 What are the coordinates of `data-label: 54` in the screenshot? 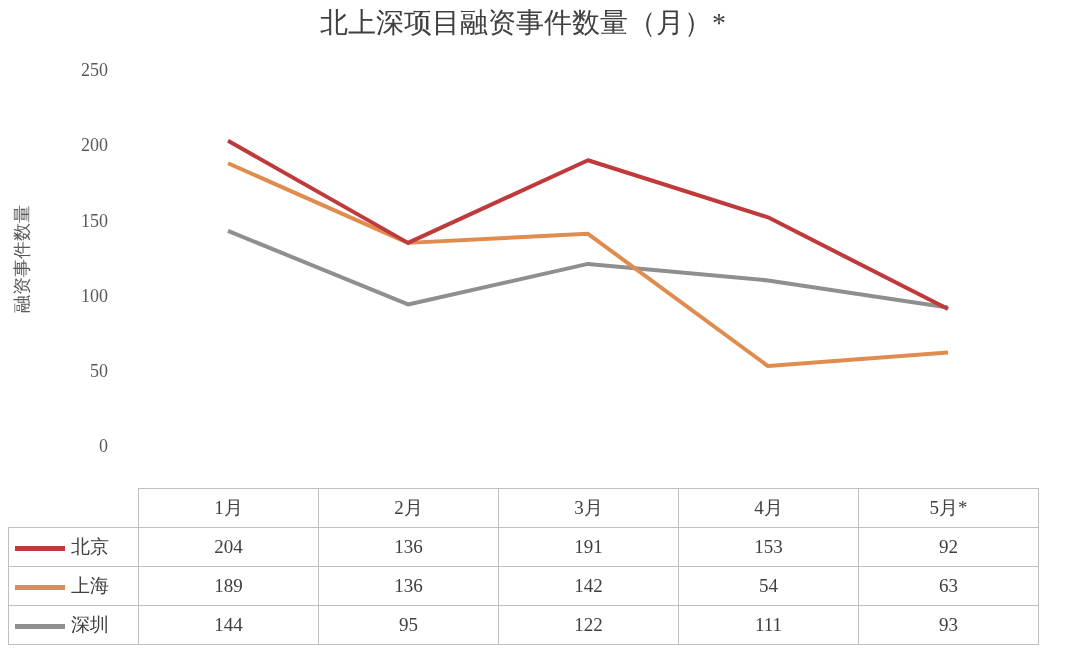 It's located at (768, 586).